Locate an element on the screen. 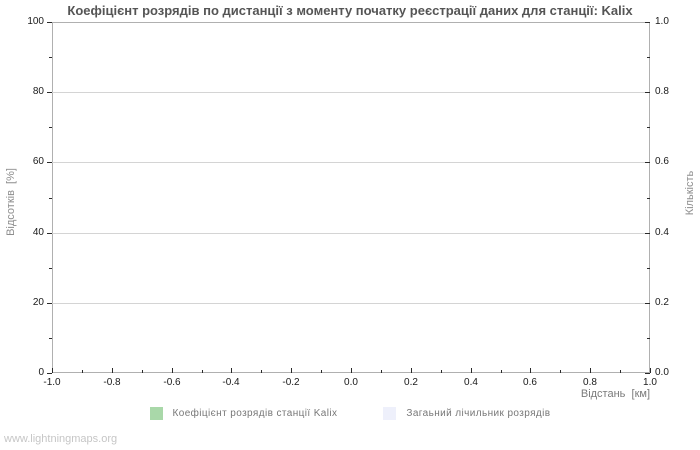 Image resolution: width=700 pixels, height=450 pixels. y-left-tick-label: 0 is located at coordinates (41, 372).